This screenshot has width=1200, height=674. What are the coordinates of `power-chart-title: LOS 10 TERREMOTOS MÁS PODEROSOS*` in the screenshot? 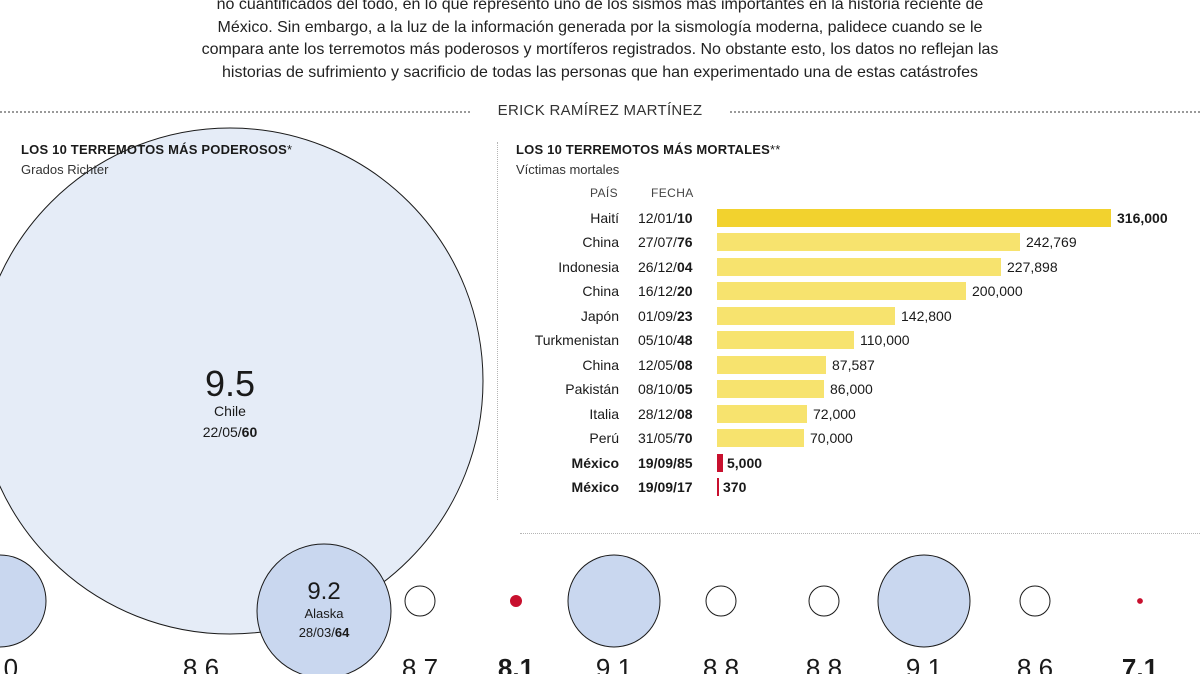 It's located at (156, 149).